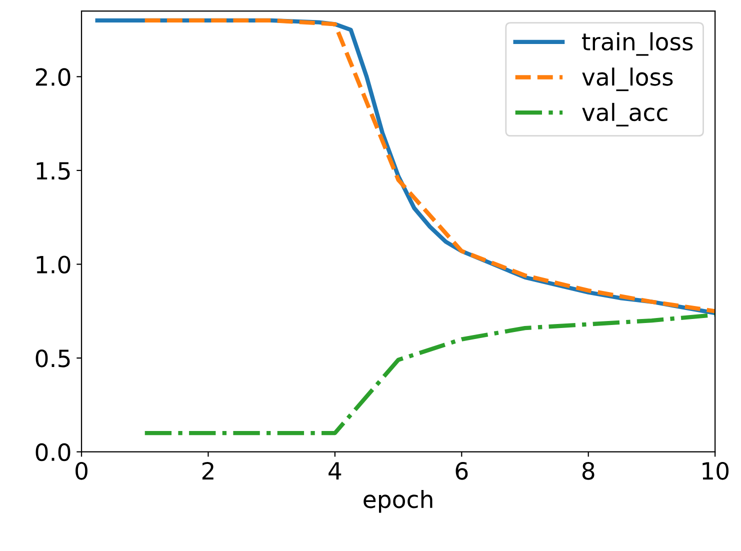  Describe the element at coordinates (53, 452) in the screenshot. I see `y-tick-label: 0.0` at that location.